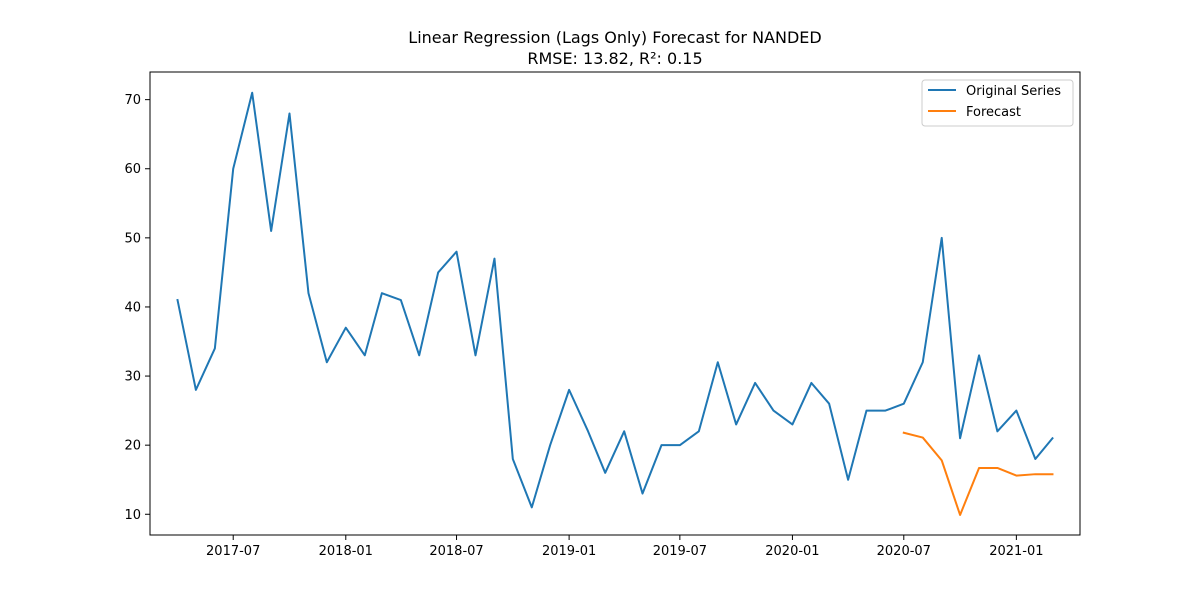  I want to click on y-tick-label: 20, so click(132, 446).